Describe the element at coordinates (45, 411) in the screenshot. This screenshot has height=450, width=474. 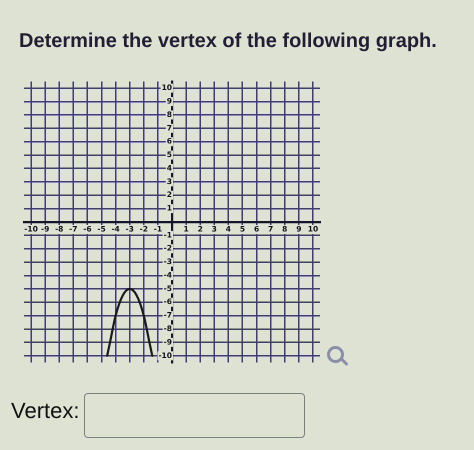
I see `text: Vertex:` at that location.